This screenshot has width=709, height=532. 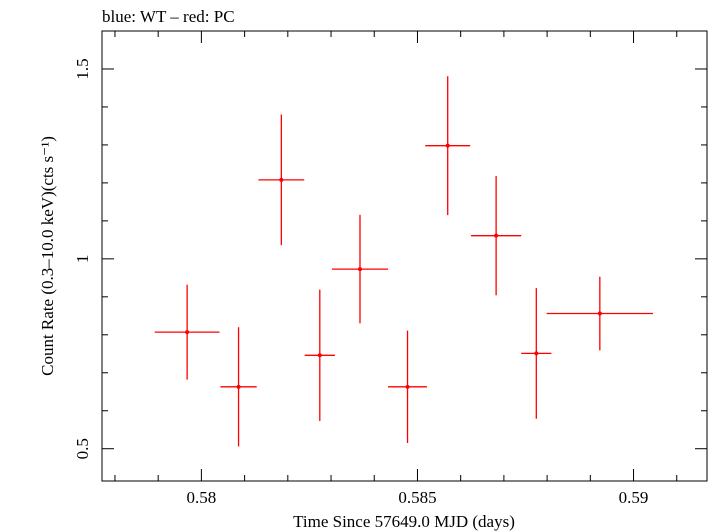 What do you see at coordinates (634, 497) in the screenshot?
I see `x-tick-label: 0.59` at bounding box center [634, 497].